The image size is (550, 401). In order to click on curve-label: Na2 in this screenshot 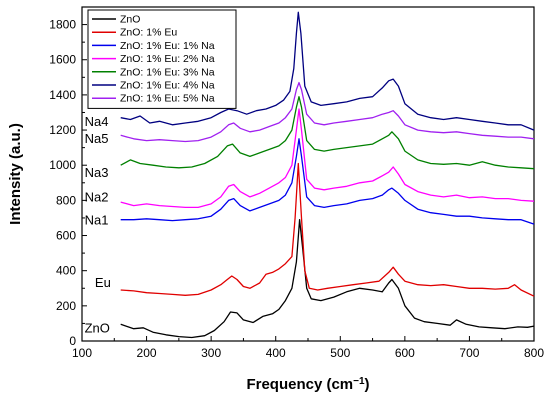, I will do `click(97, 197)`.